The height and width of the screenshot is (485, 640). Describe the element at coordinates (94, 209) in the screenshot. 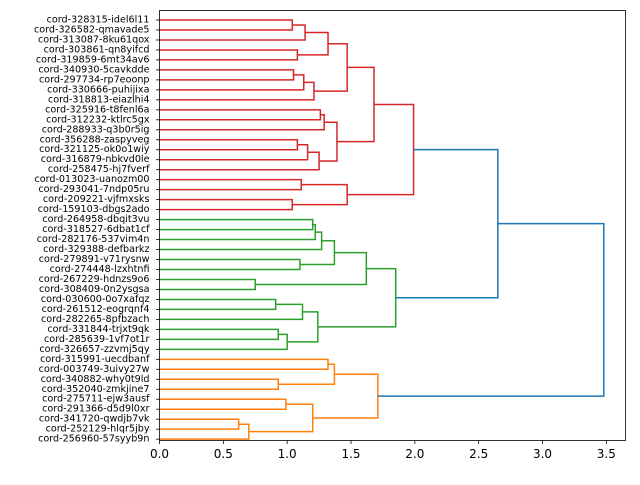

I see `leaf-label: cord-159103-dbgs2ado` at that location.